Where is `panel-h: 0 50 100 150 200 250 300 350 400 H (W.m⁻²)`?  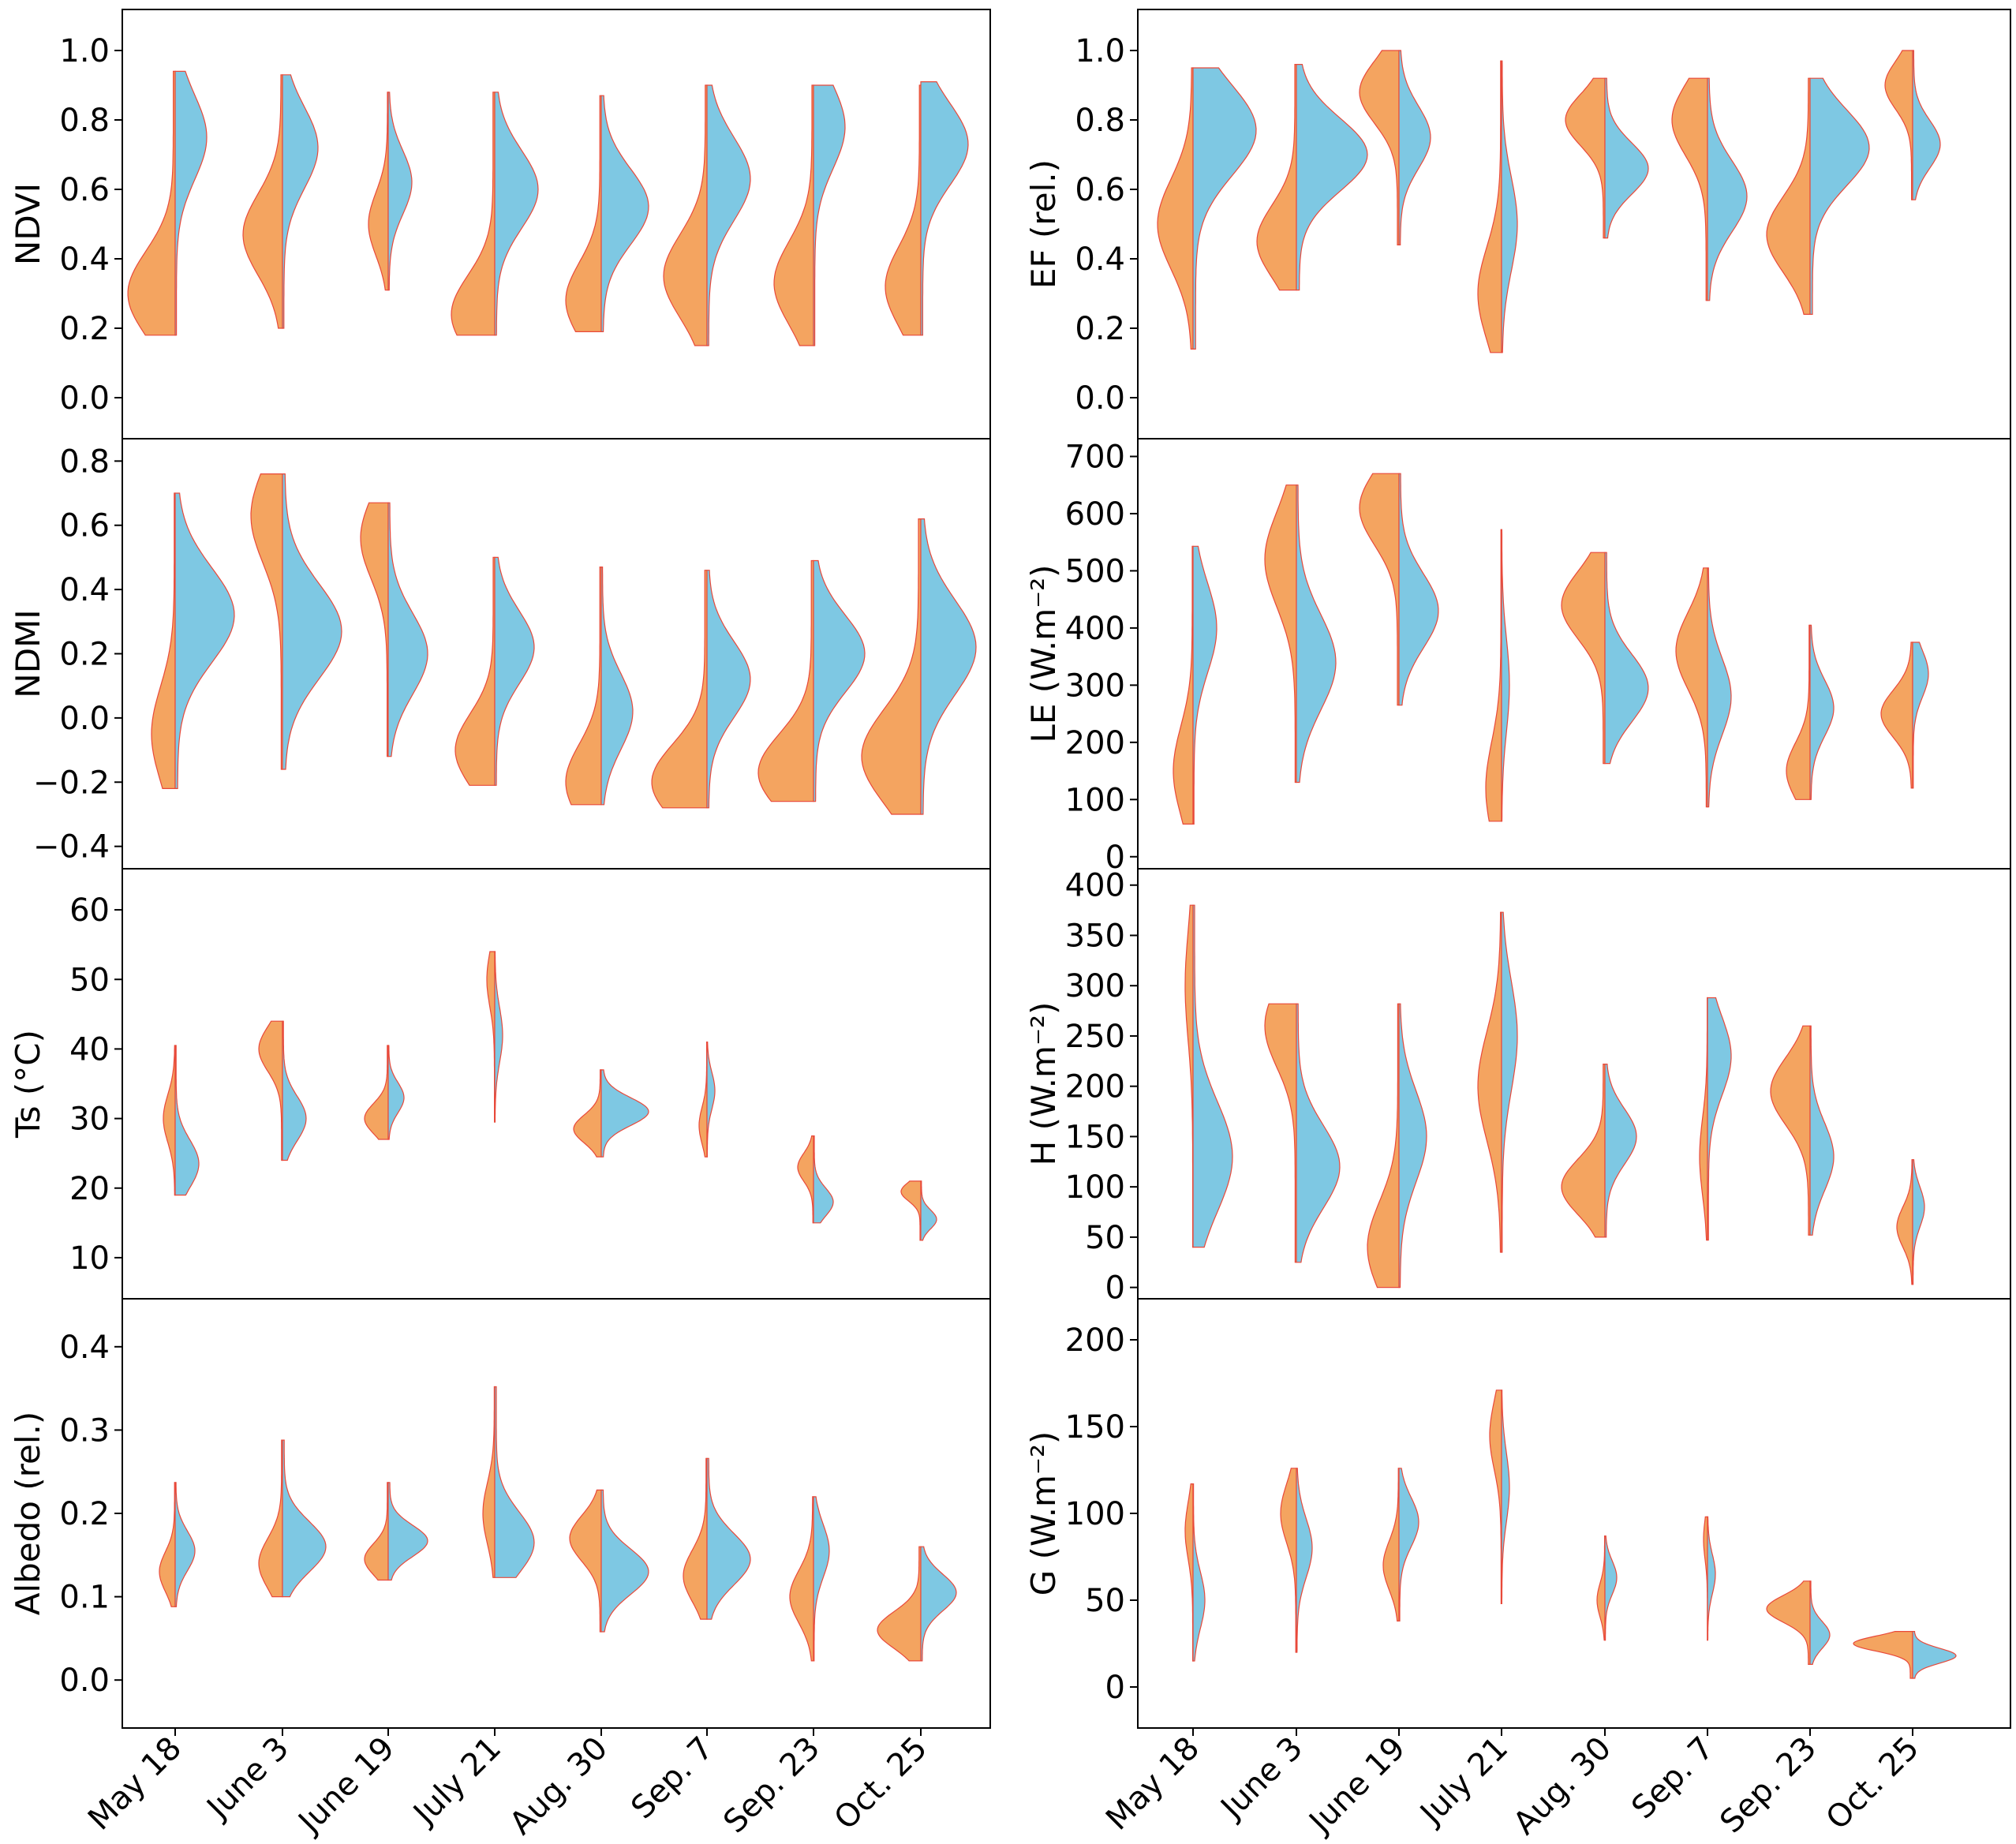
panel-h: 0 50 100 150 200 250 300 350 400 H (W.m⁻²) is located at coordinates (1517, 1087).